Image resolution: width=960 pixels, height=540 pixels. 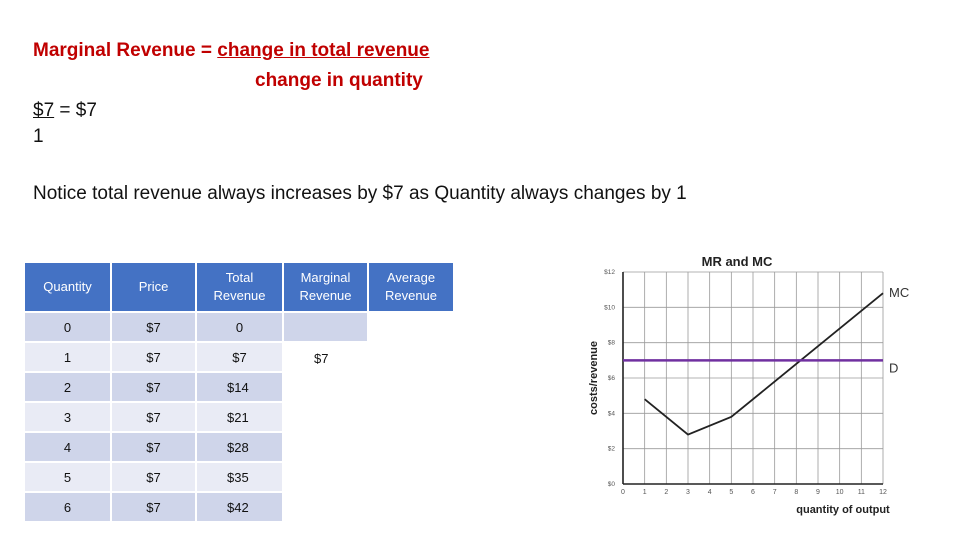 What do you see at coordinates (38, 136) in the screenshot?
I see `example-denominator: 1` at bounding box center [38, 136].